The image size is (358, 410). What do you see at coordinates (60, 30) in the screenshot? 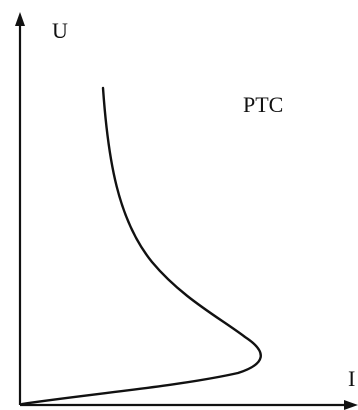
I see `y-axis-label: U` at bounding box center [60, 30].